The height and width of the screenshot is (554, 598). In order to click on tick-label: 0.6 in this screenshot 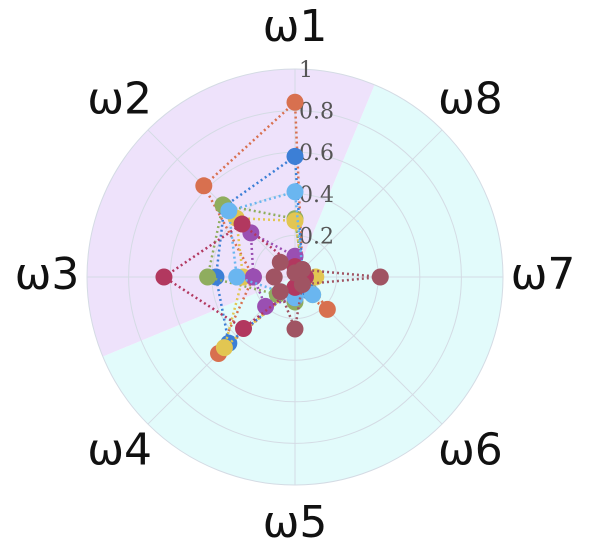, I will do `click(316, 153)`.